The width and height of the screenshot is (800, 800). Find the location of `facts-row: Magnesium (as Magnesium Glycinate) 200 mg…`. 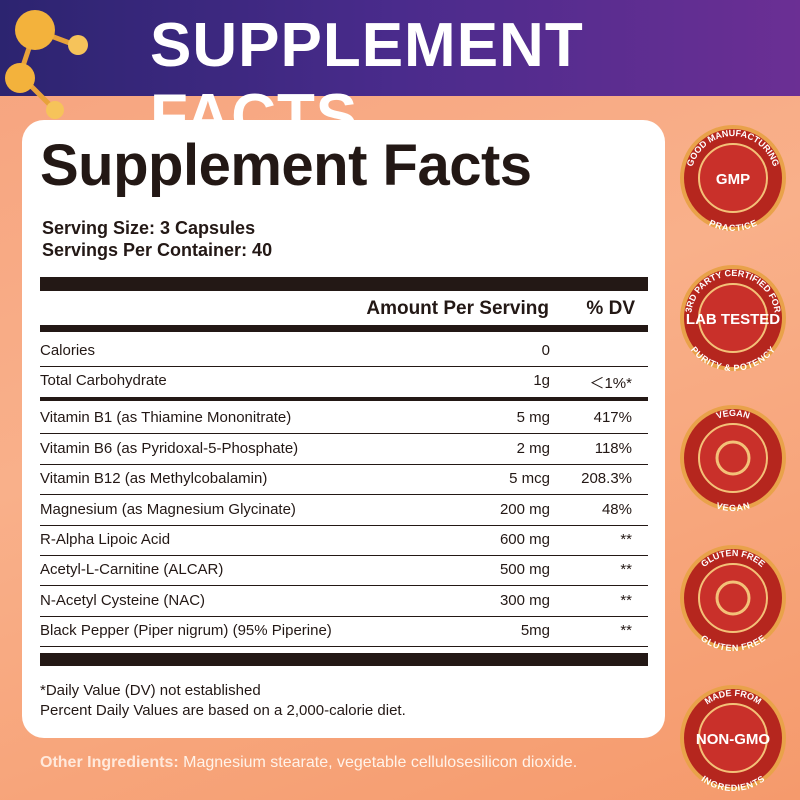

facts-row: Magnesium (as Magnesium Glycinate) 200 mg… is located at coordinates (344, 510).